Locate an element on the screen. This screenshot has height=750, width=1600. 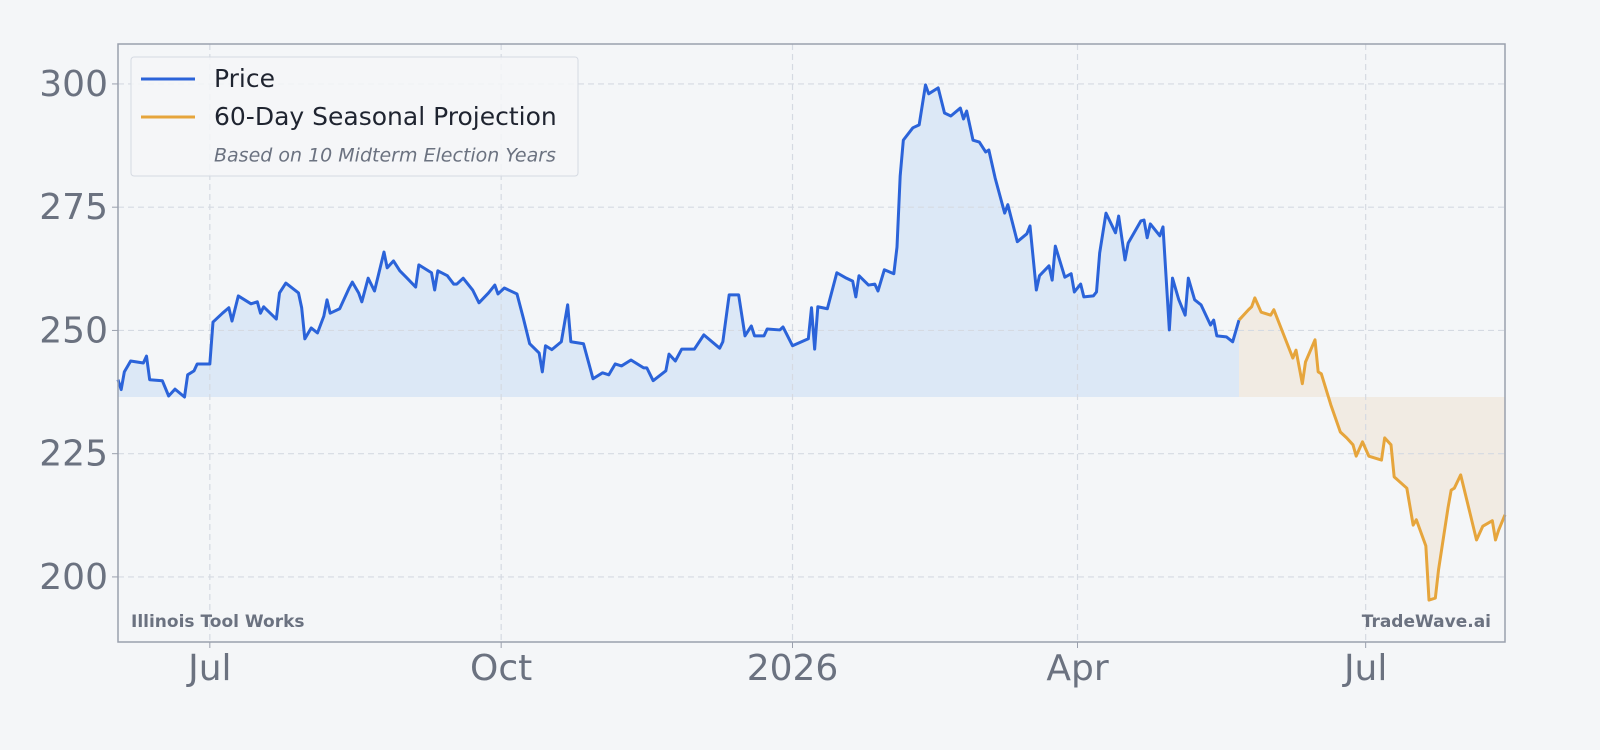
y-tick-label: 275 is located at coordinates (73, 207).